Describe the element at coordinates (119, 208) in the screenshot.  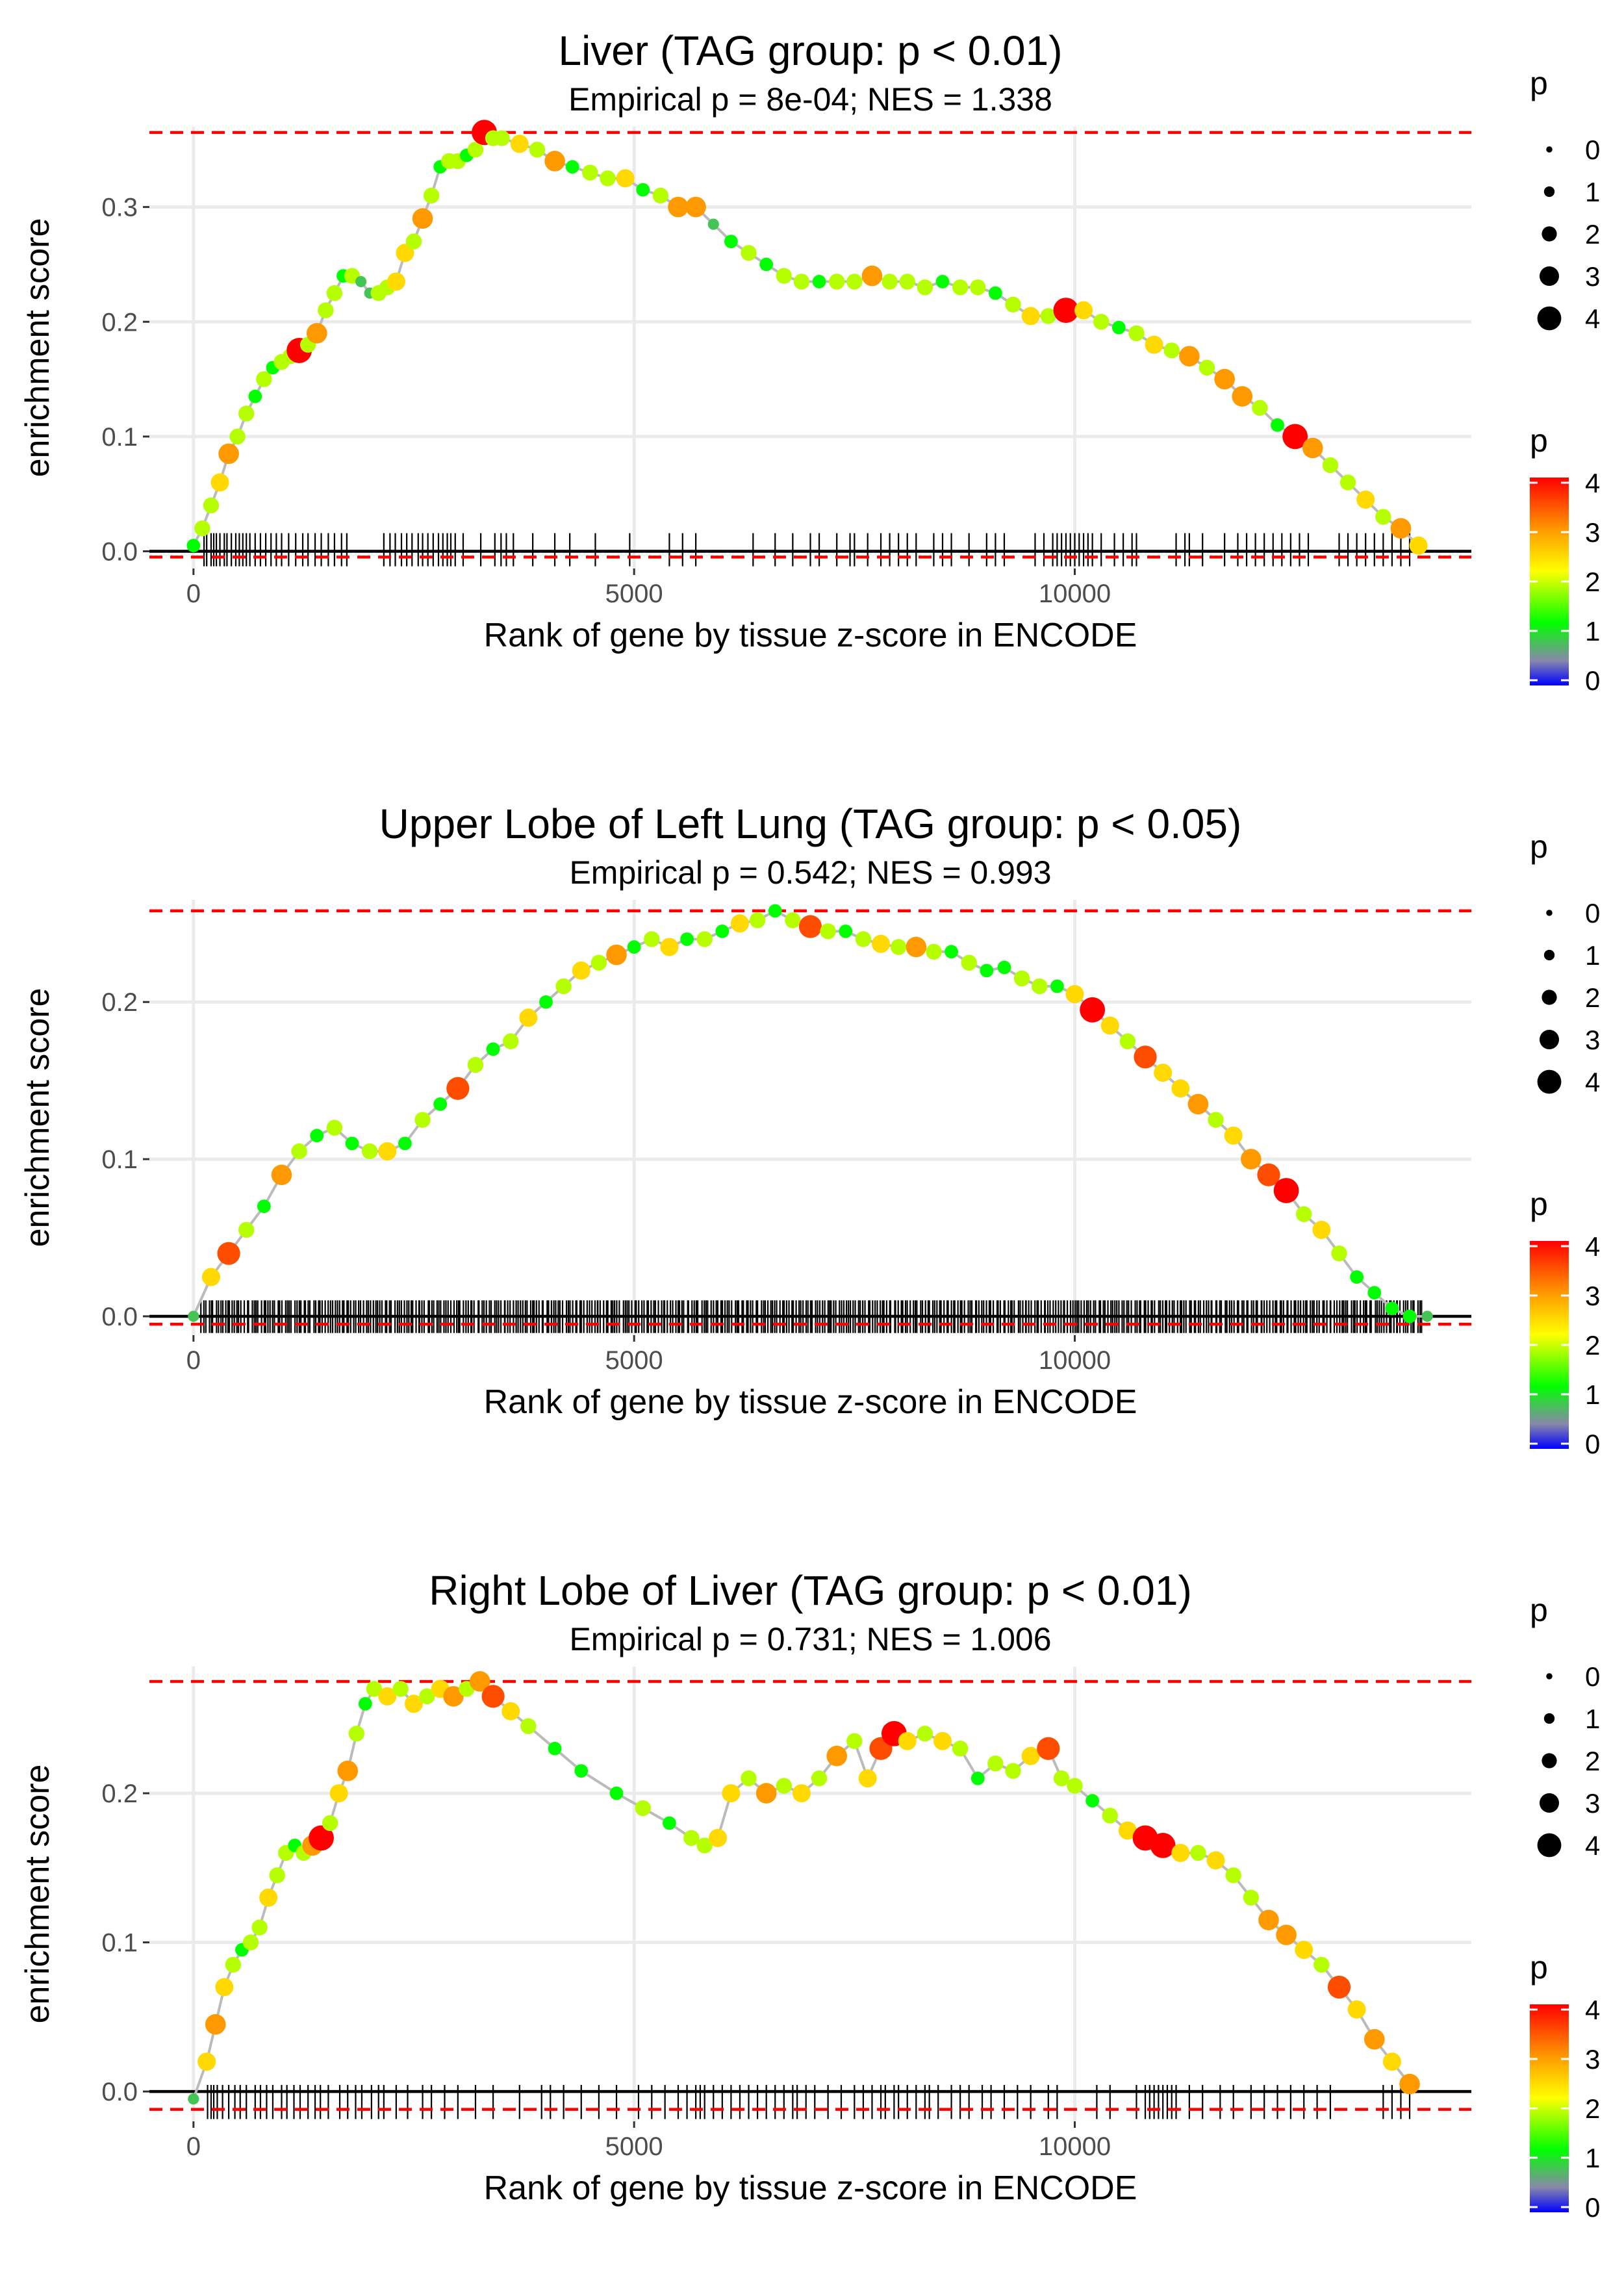
I see `y-tick-label: 0.3` at that location.